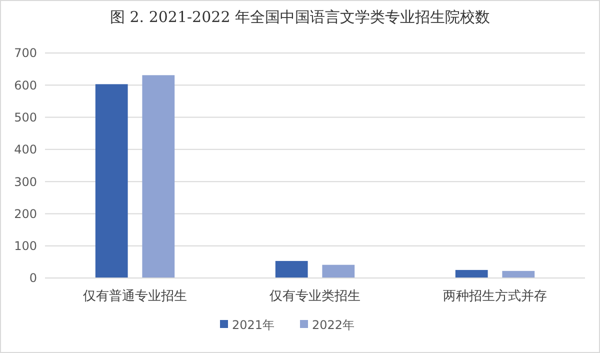 Image resolution: width=600 pixels, height=353 pixels. What do you see at coordinates (315, 296) in the screenshot?
I see `x-tick-label: 仅有专业类招生` at bounding box center [315, 296].